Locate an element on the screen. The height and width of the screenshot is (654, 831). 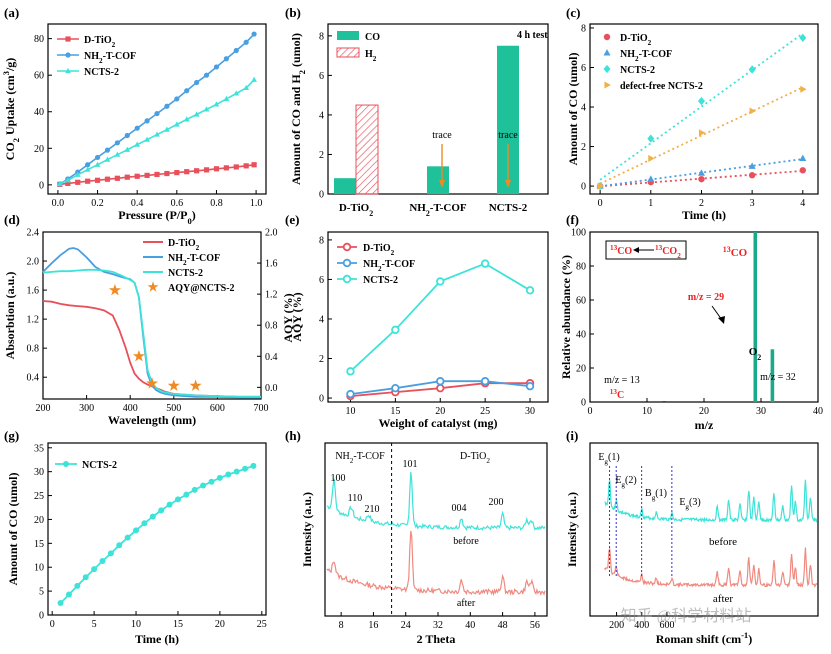
x-tick-label: 20 is located at coordinates (440, 411).